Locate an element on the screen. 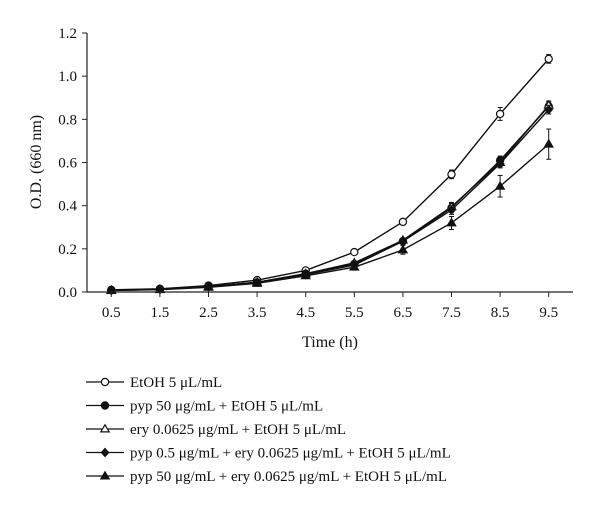 This screenshot has height=518, width=600. y-tick-label: 1.2 is located at coordinates (67, 34).